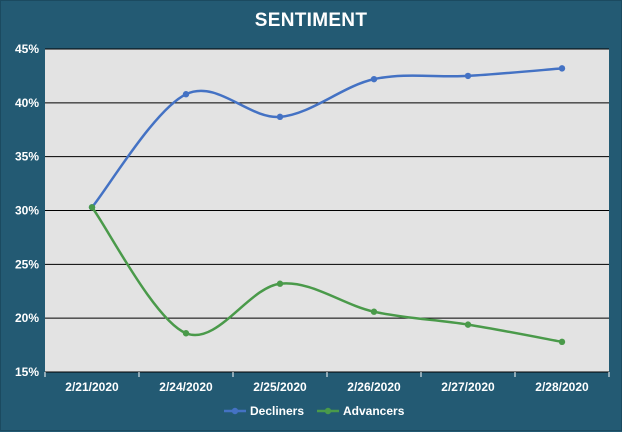 This screenshot has height=432, width=622. Describe the element at coordinates (186, 387) in the screenshot. I see `x-tick-label: 2/24/2020` at that location.